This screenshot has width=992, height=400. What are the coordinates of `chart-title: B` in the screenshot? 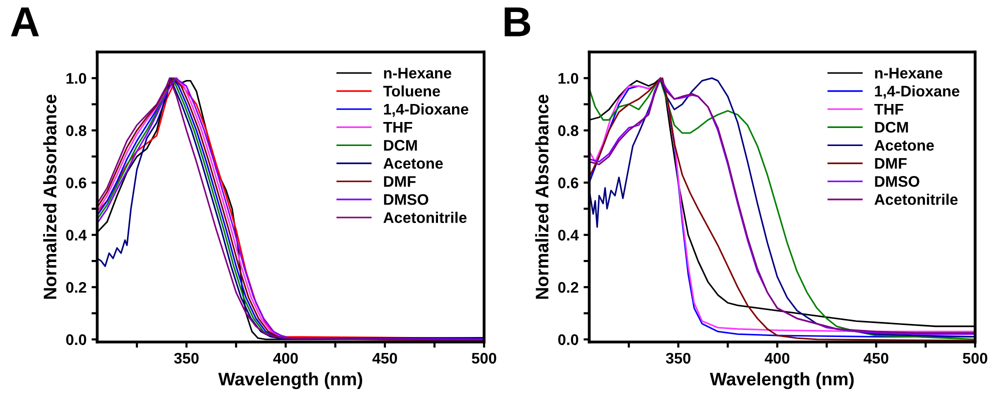 It's located at (517, 22).